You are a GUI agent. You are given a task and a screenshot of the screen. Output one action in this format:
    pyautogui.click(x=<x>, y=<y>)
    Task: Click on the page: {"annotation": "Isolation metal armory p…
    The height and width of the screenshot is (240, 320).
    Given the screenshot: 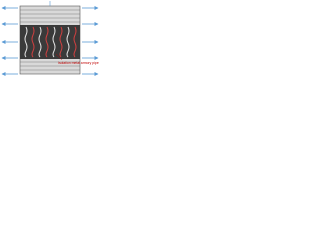 What is the action you would take?
    pyautogui.click(x=50, y=41)
    